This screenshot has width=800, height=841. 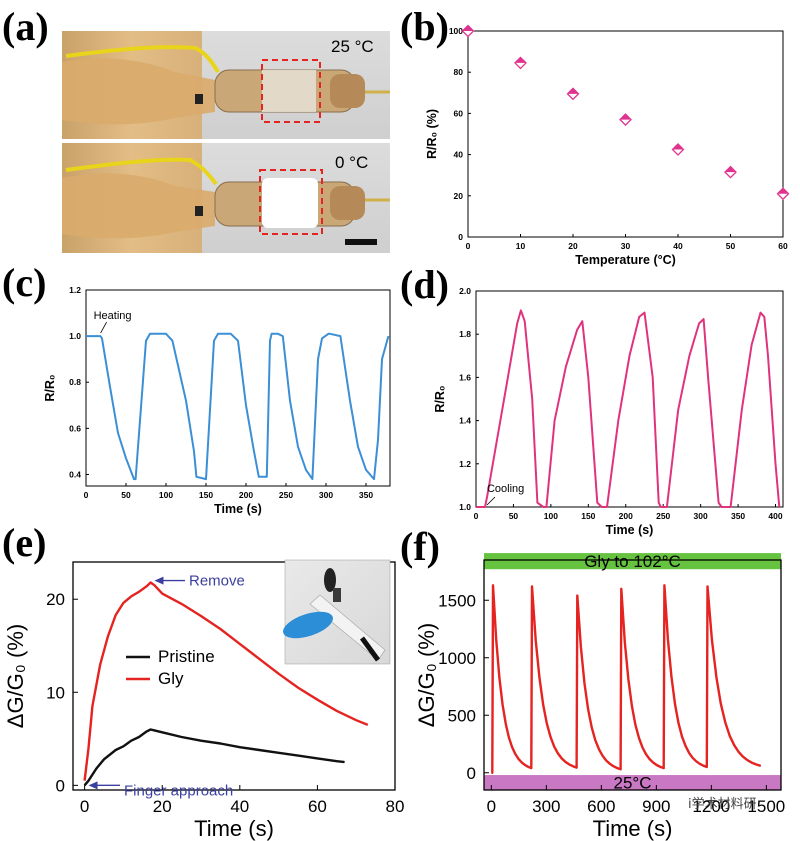 What do you see at coordinates (238, 406) in the screenshot?
I see `series-line` at bounding box center [238, 406].